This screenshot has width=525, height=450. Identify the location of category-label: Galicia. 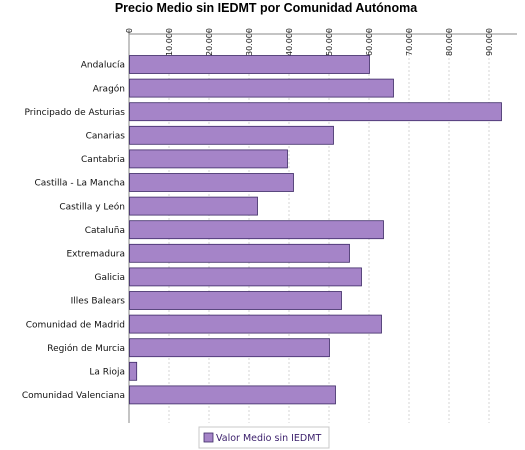
(110, 278).